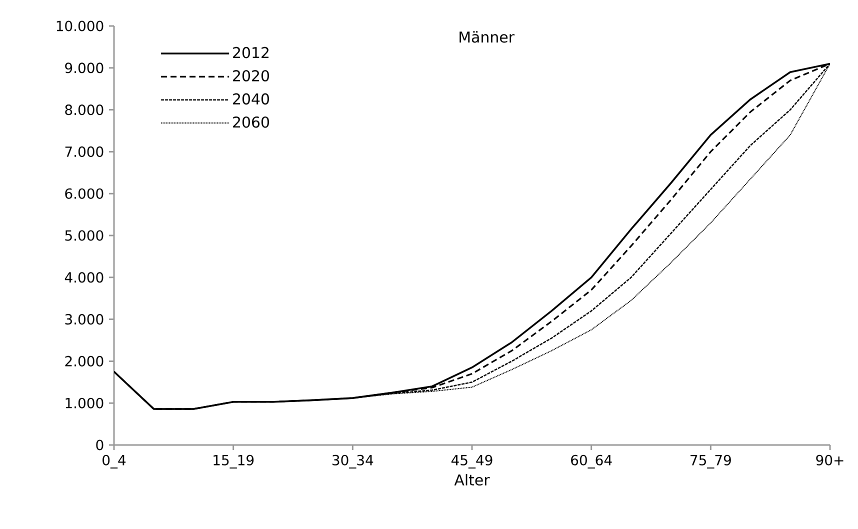 The width and height of the screenshot is (858, 529). I want to click on y-tick-label: 7.000, so click(84, 151).